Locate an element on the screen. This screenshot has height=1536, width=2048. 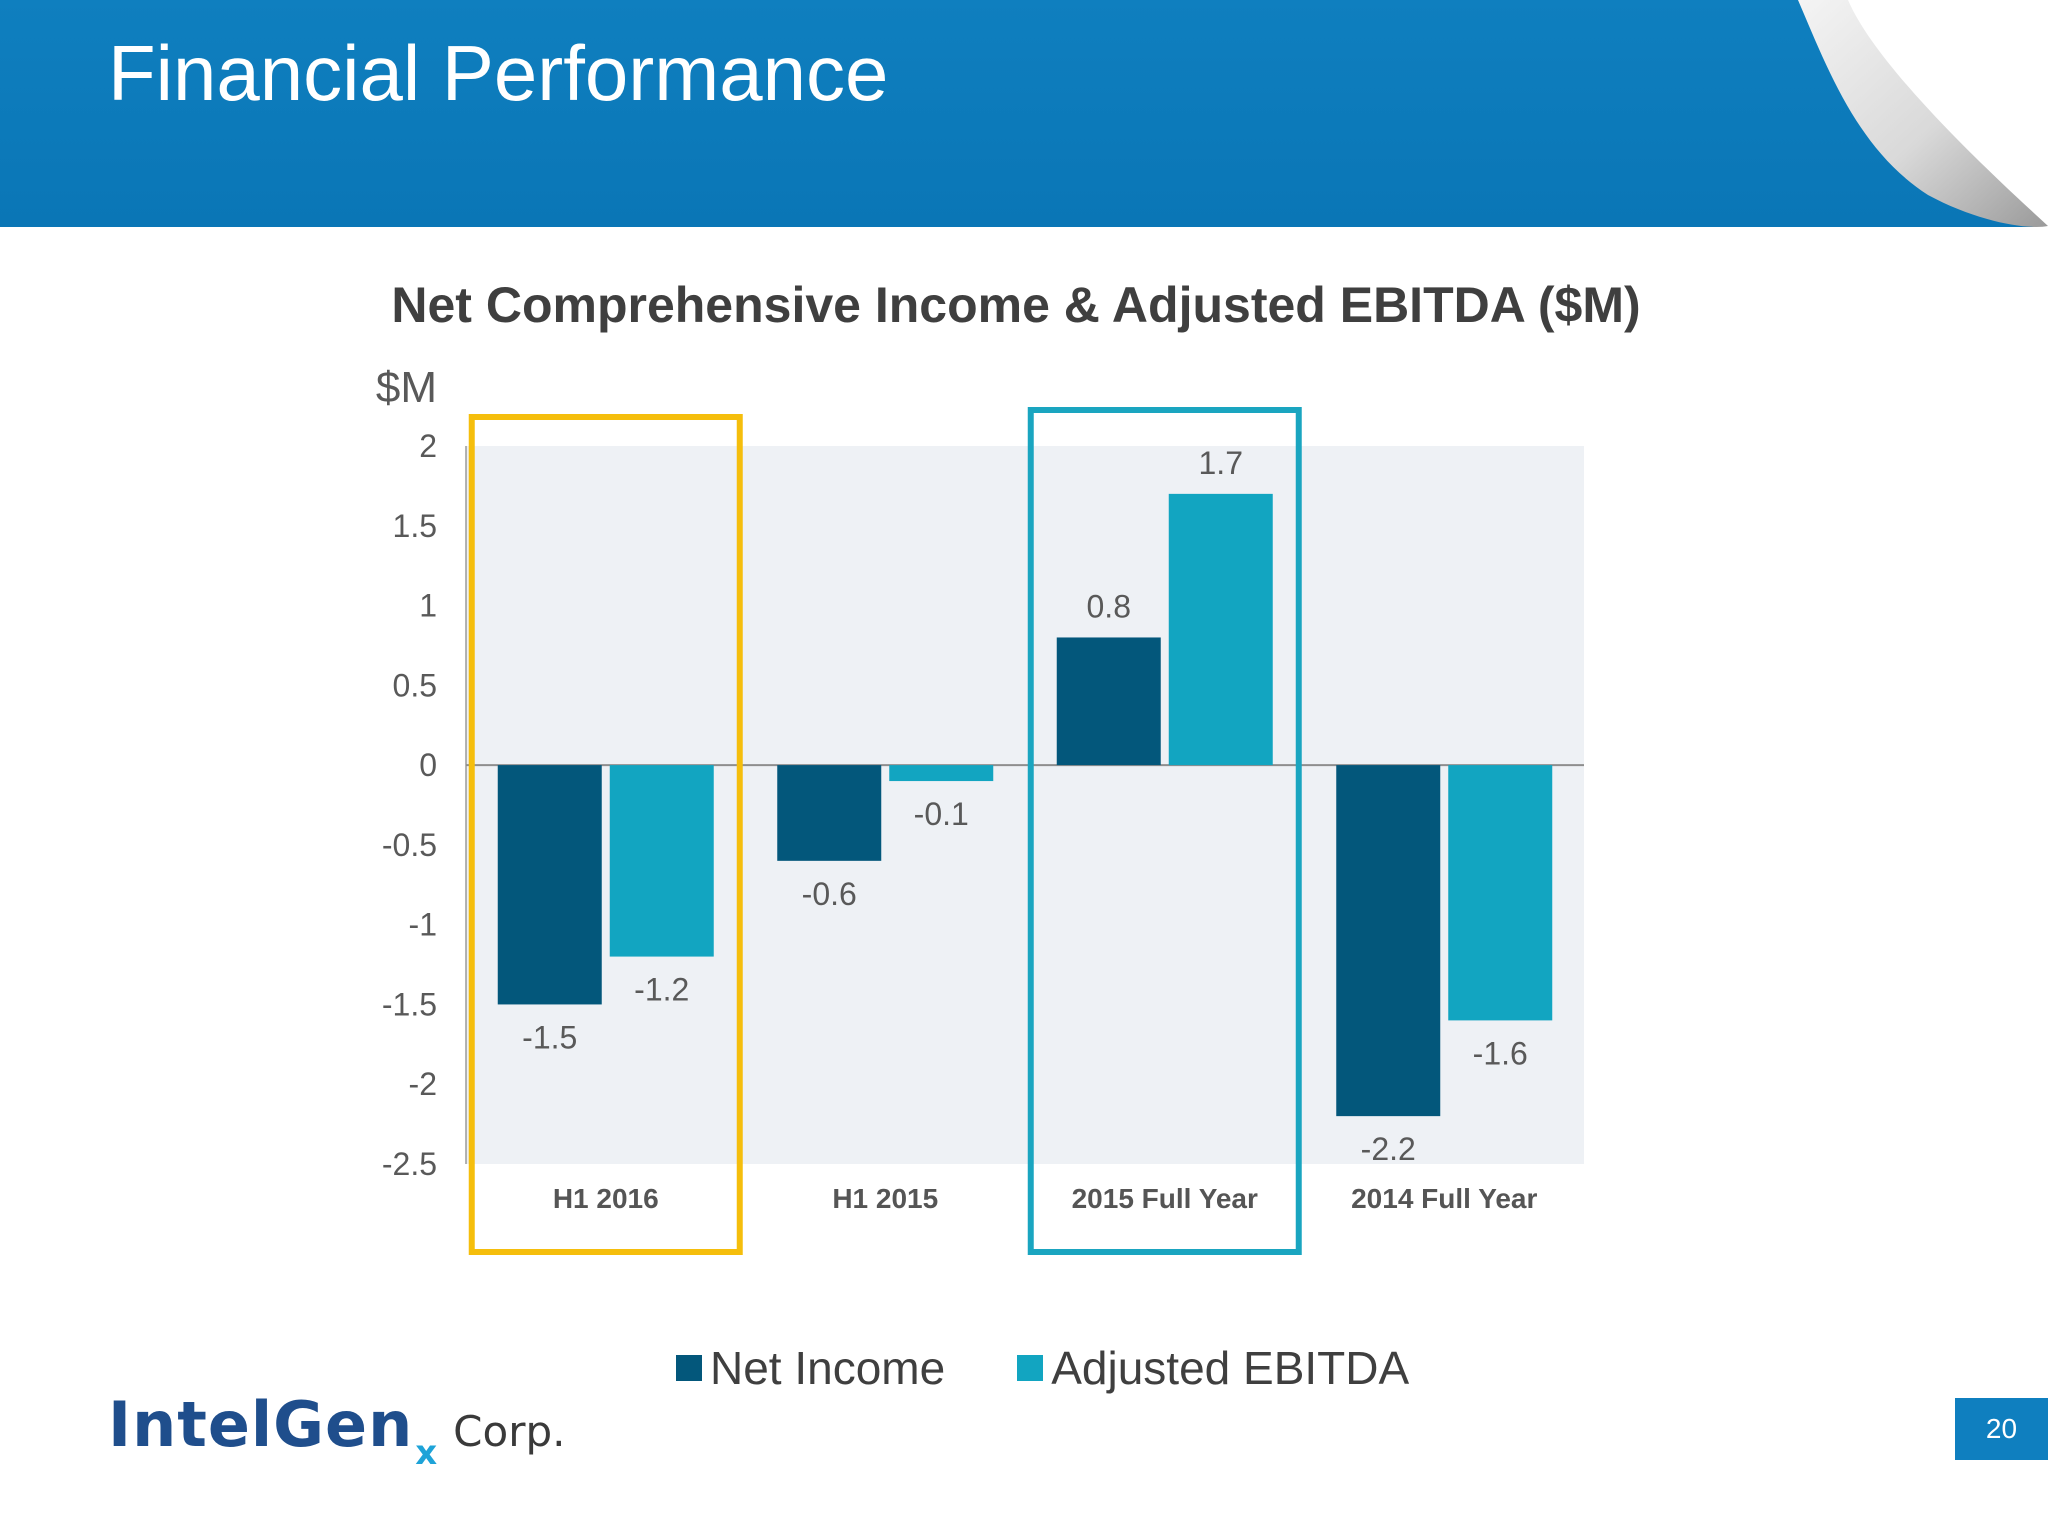
legend-swatch-adjusted-ebitda is located at coordinates (1030, 1368).